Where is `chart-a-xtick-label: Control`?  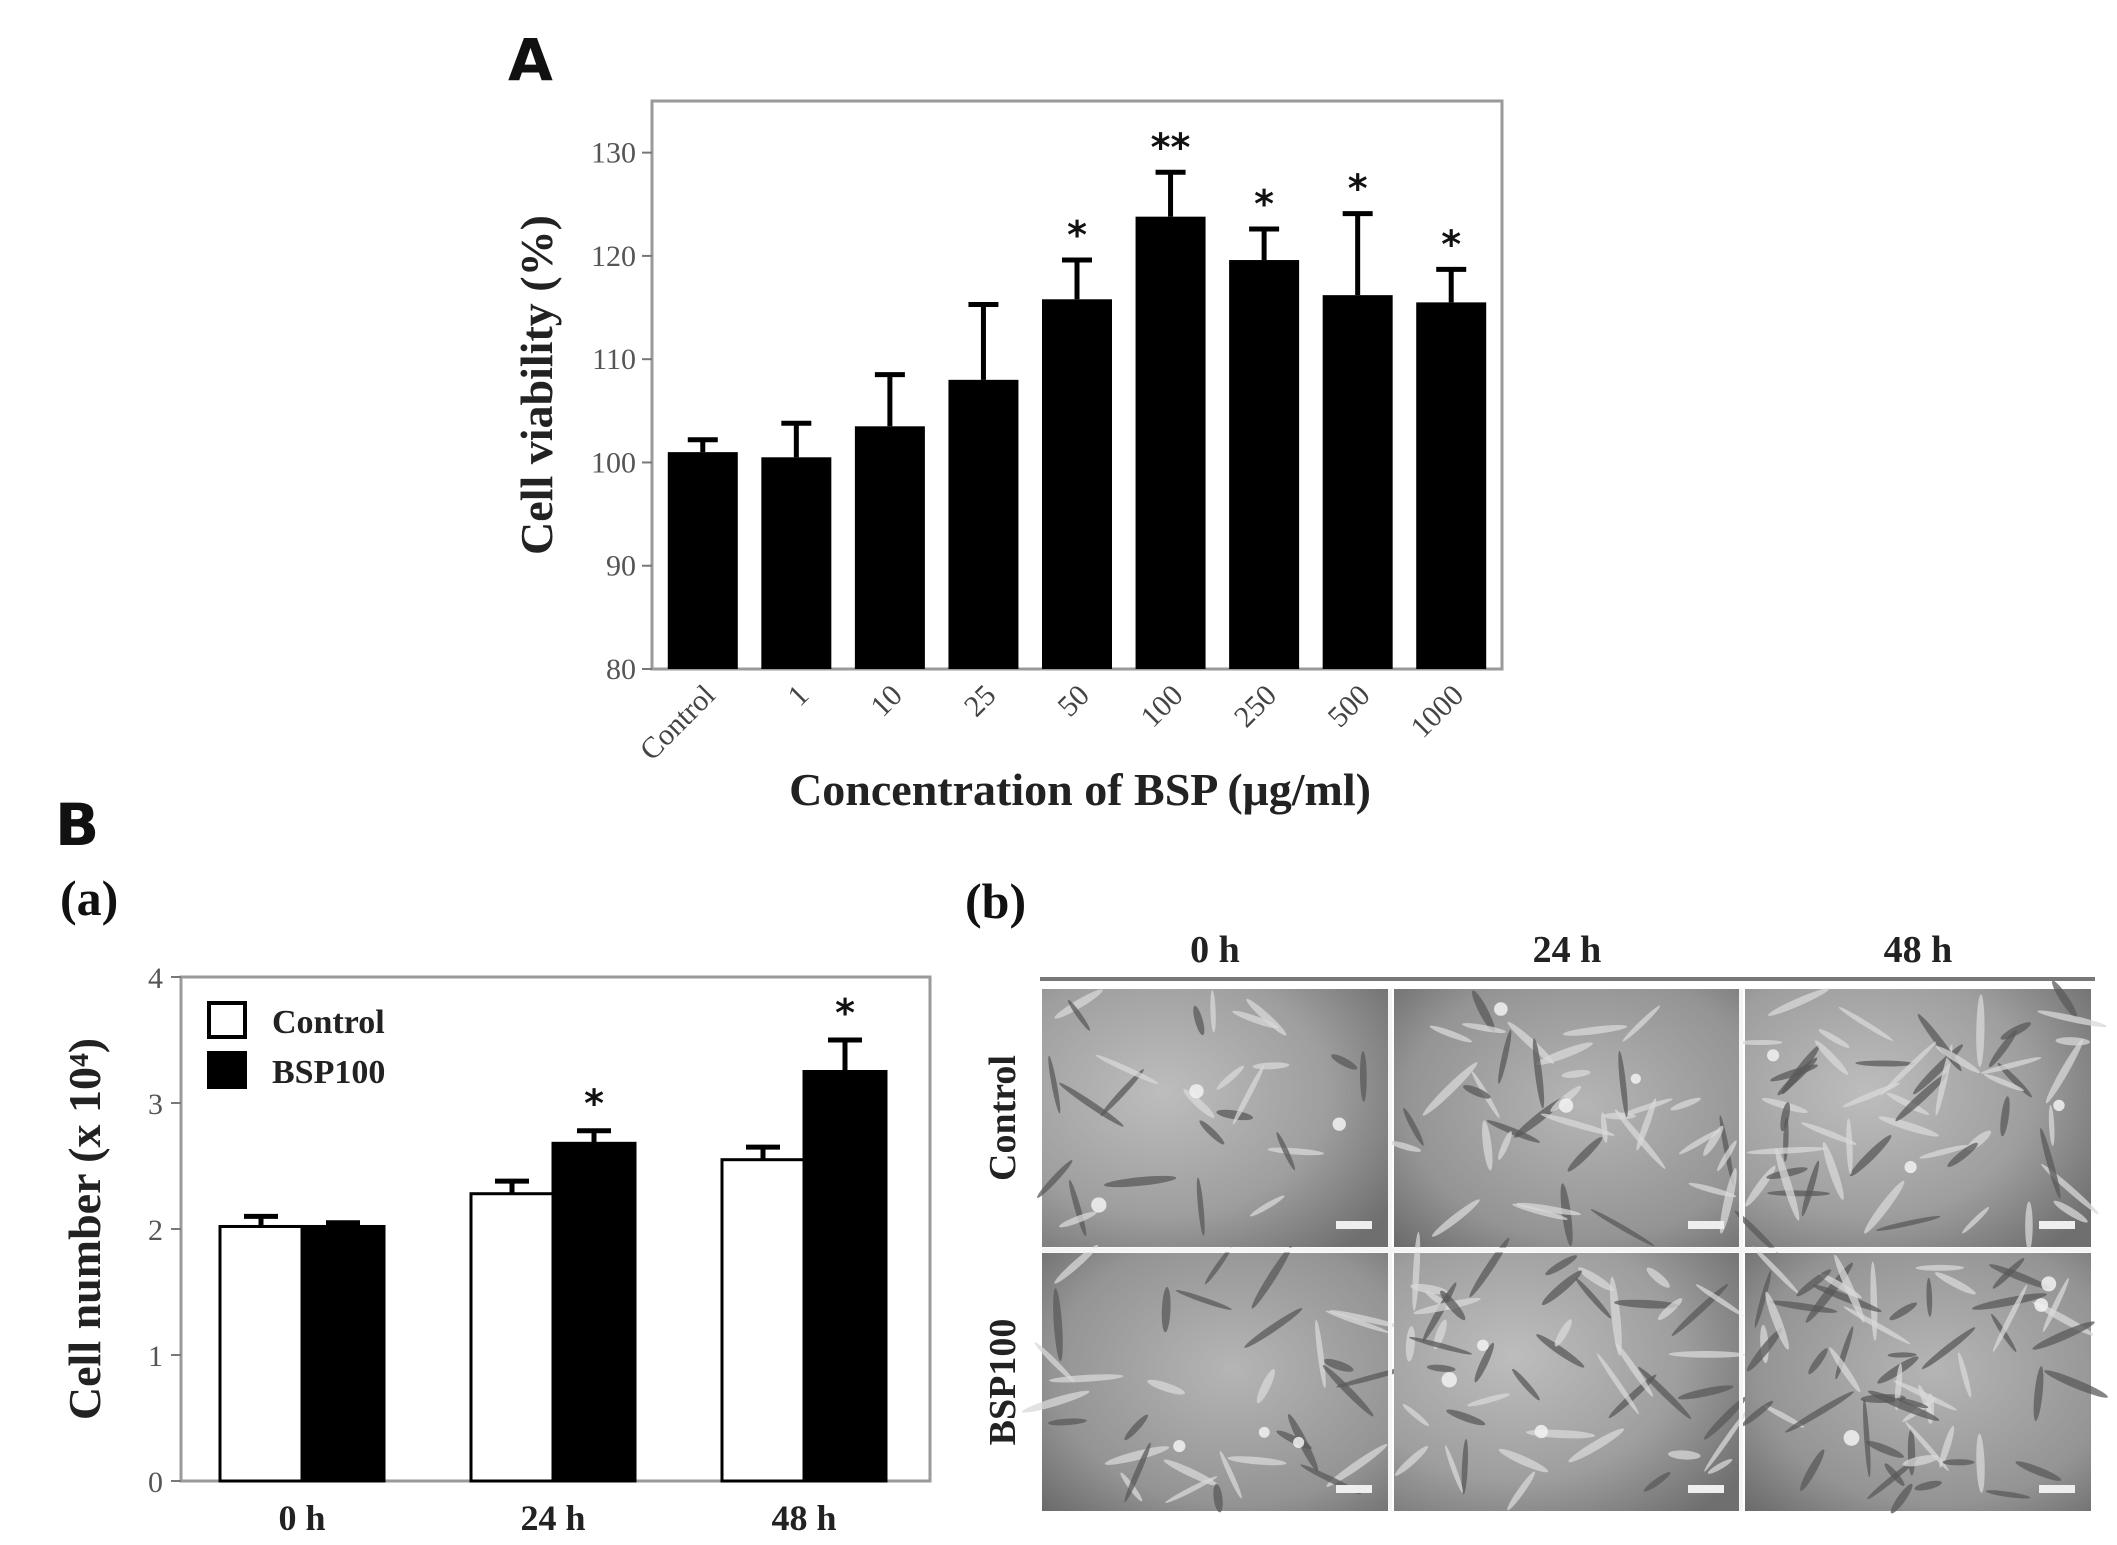 chart-a-xtick-label: Control is located at coordinates (678, 723).